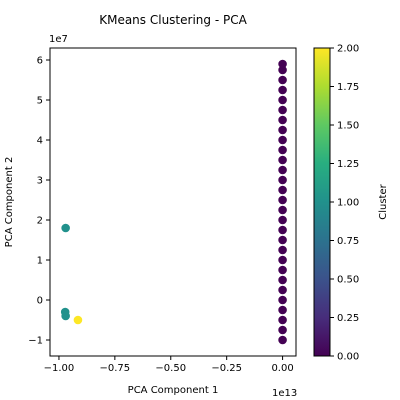 The image size is (400, 400). I want to click on y-tick-label: 2, so click(40, 221).